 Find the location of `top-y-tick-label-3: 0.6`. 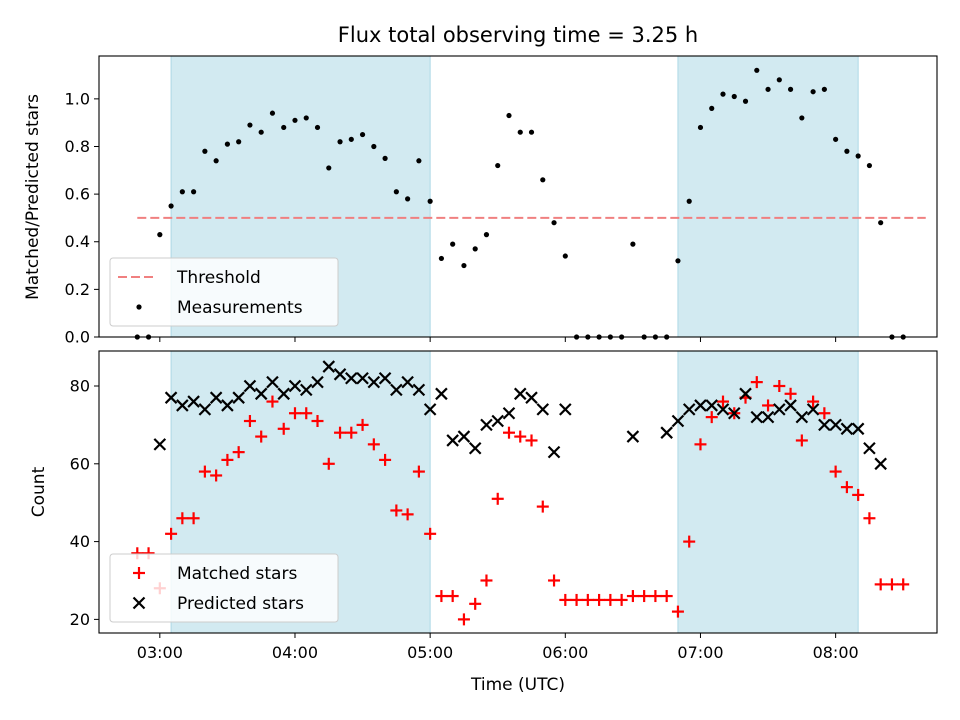

top-y-tick-label-3: 0.6 is located at coordinates (77, 194).